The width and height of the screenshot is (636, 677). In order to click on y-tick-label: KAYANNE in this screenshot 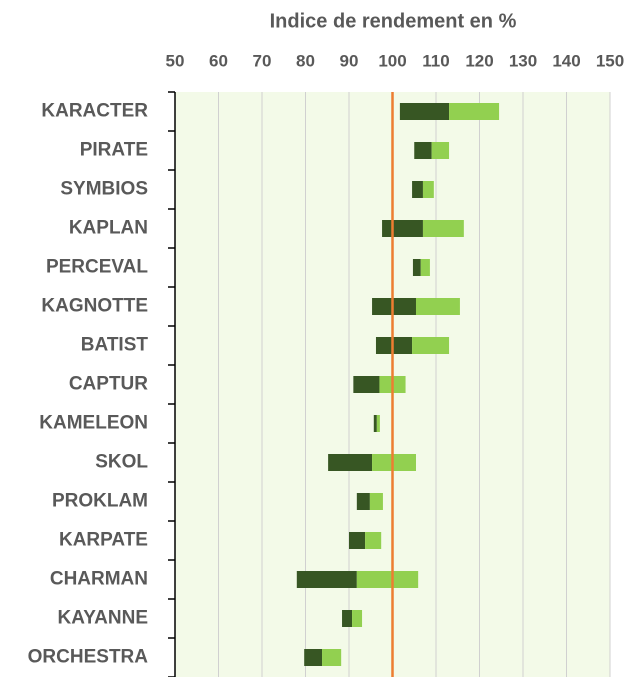, I will do `click(103, 618)`.